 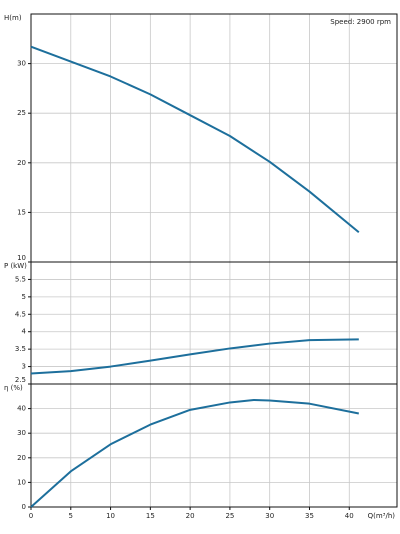 What do you see at coordinates (20, 349) in the screenshot?
I see `y-tick-label: 3.5` at bounding box center [20, 349].